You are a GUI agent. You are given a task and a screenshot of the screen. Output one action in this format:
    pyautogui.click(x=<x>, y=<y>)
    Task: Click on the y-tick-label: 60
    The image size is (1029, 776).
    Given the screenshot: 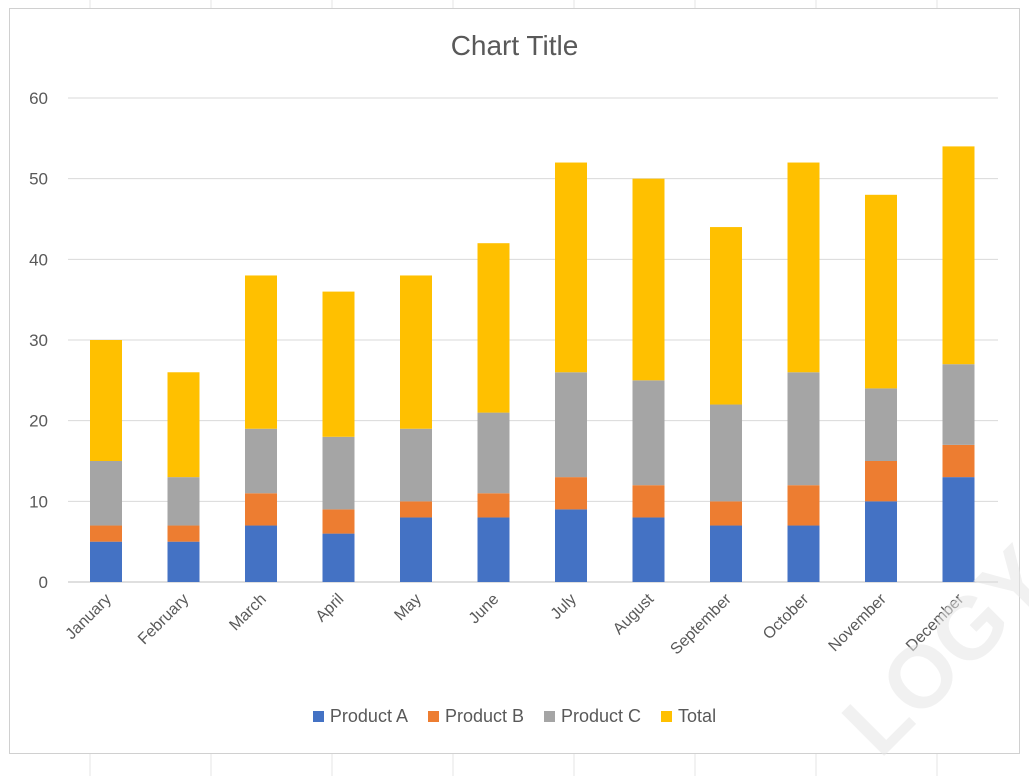 What is the action you would take?
    pyautogui.click(x=38, y=98)
    